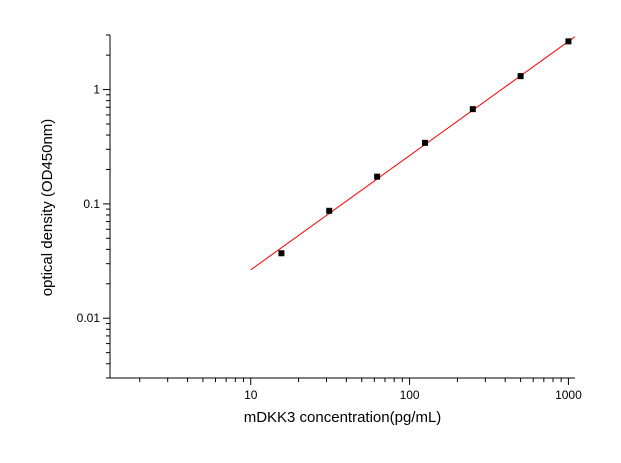 This screenshot has width=621, height=463. Describe the element at coordinates (410, 395) in the screenshot. I see `x-tick-label: 100` at that location.